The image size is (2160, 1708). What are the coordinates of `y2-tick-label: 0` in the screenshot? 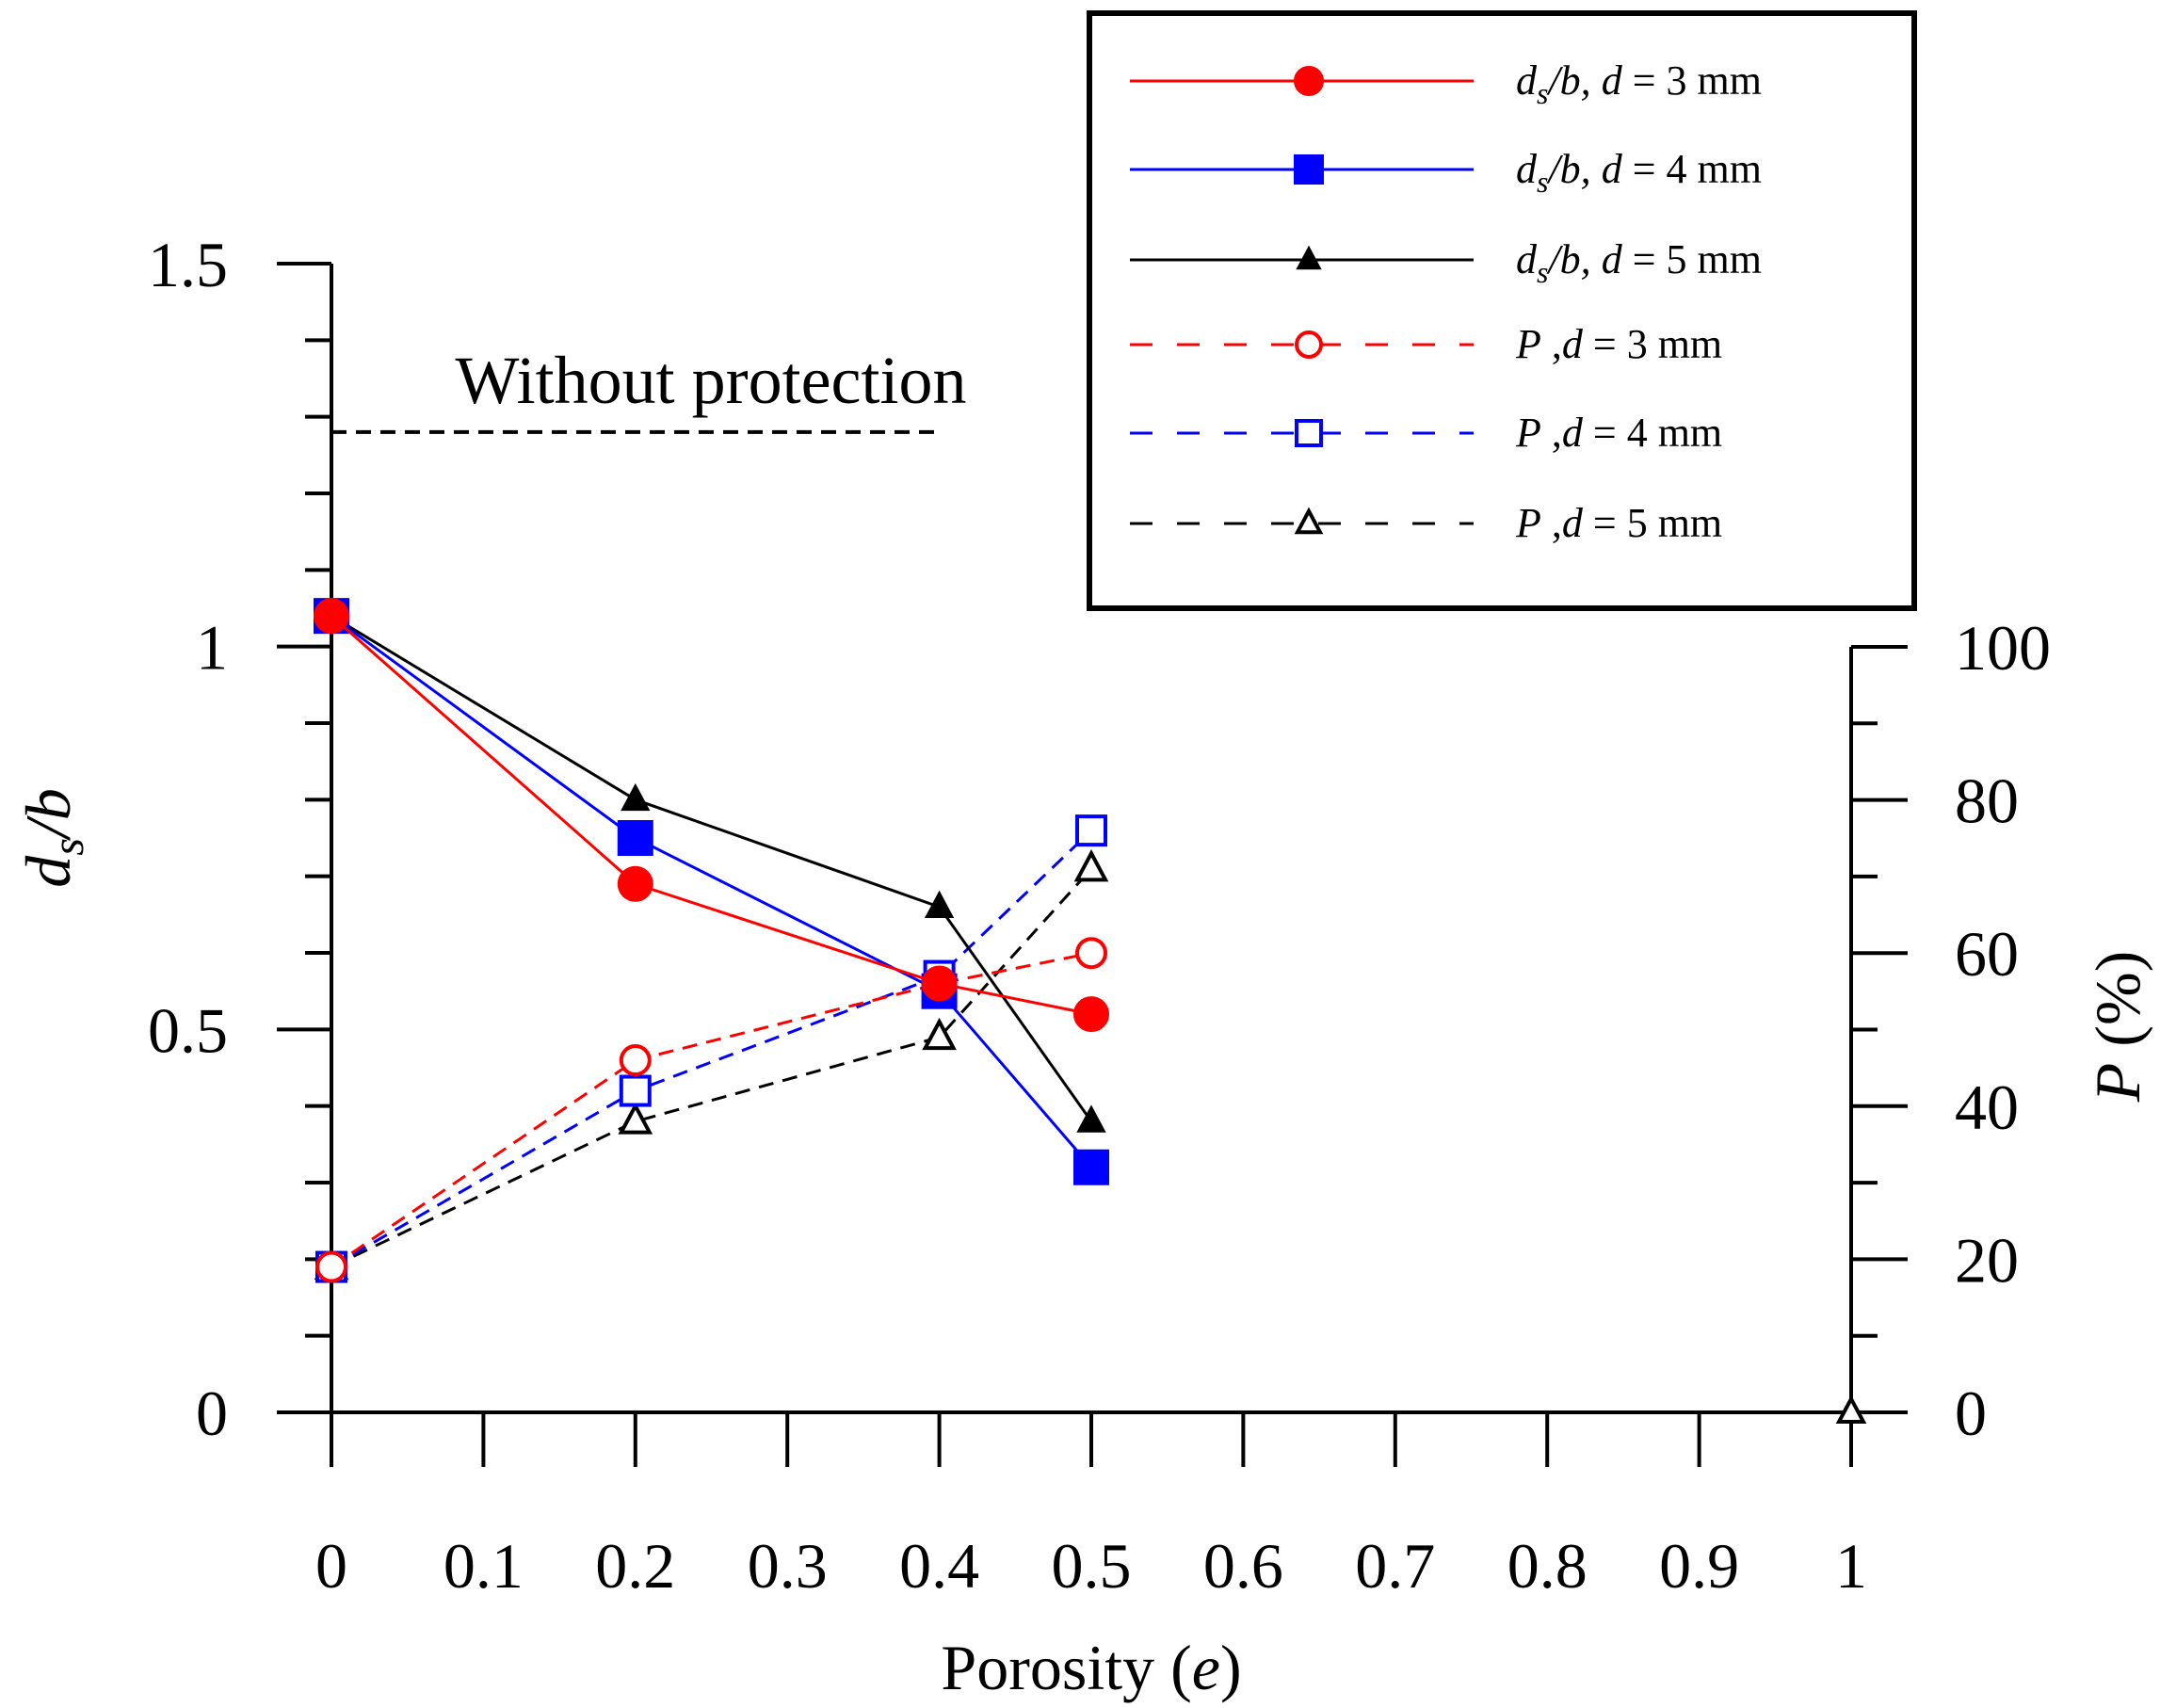 It's located at (1971, 1413).